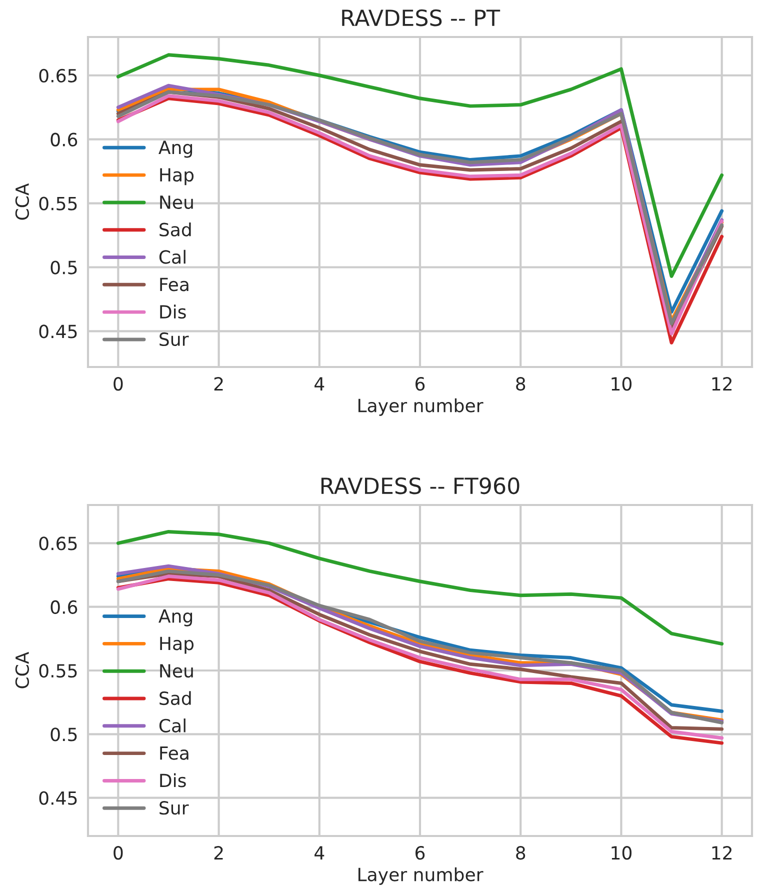 Image resolution: width=760 pixels, height=895 pixels. What do you see at coordinates (421, 17) in the screenshot?
I see `chart-title: RAVDESS -- PT` at bounding box center [421, 17].